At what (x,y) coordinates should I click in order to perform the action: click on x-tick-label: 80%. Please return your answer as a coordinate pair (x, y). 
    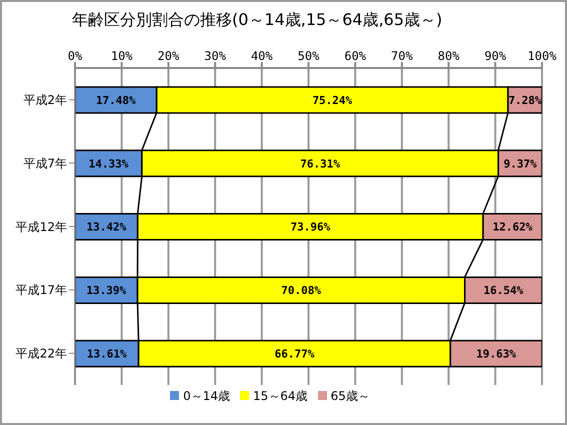
    Looking at the image, I should click on (449, 56).